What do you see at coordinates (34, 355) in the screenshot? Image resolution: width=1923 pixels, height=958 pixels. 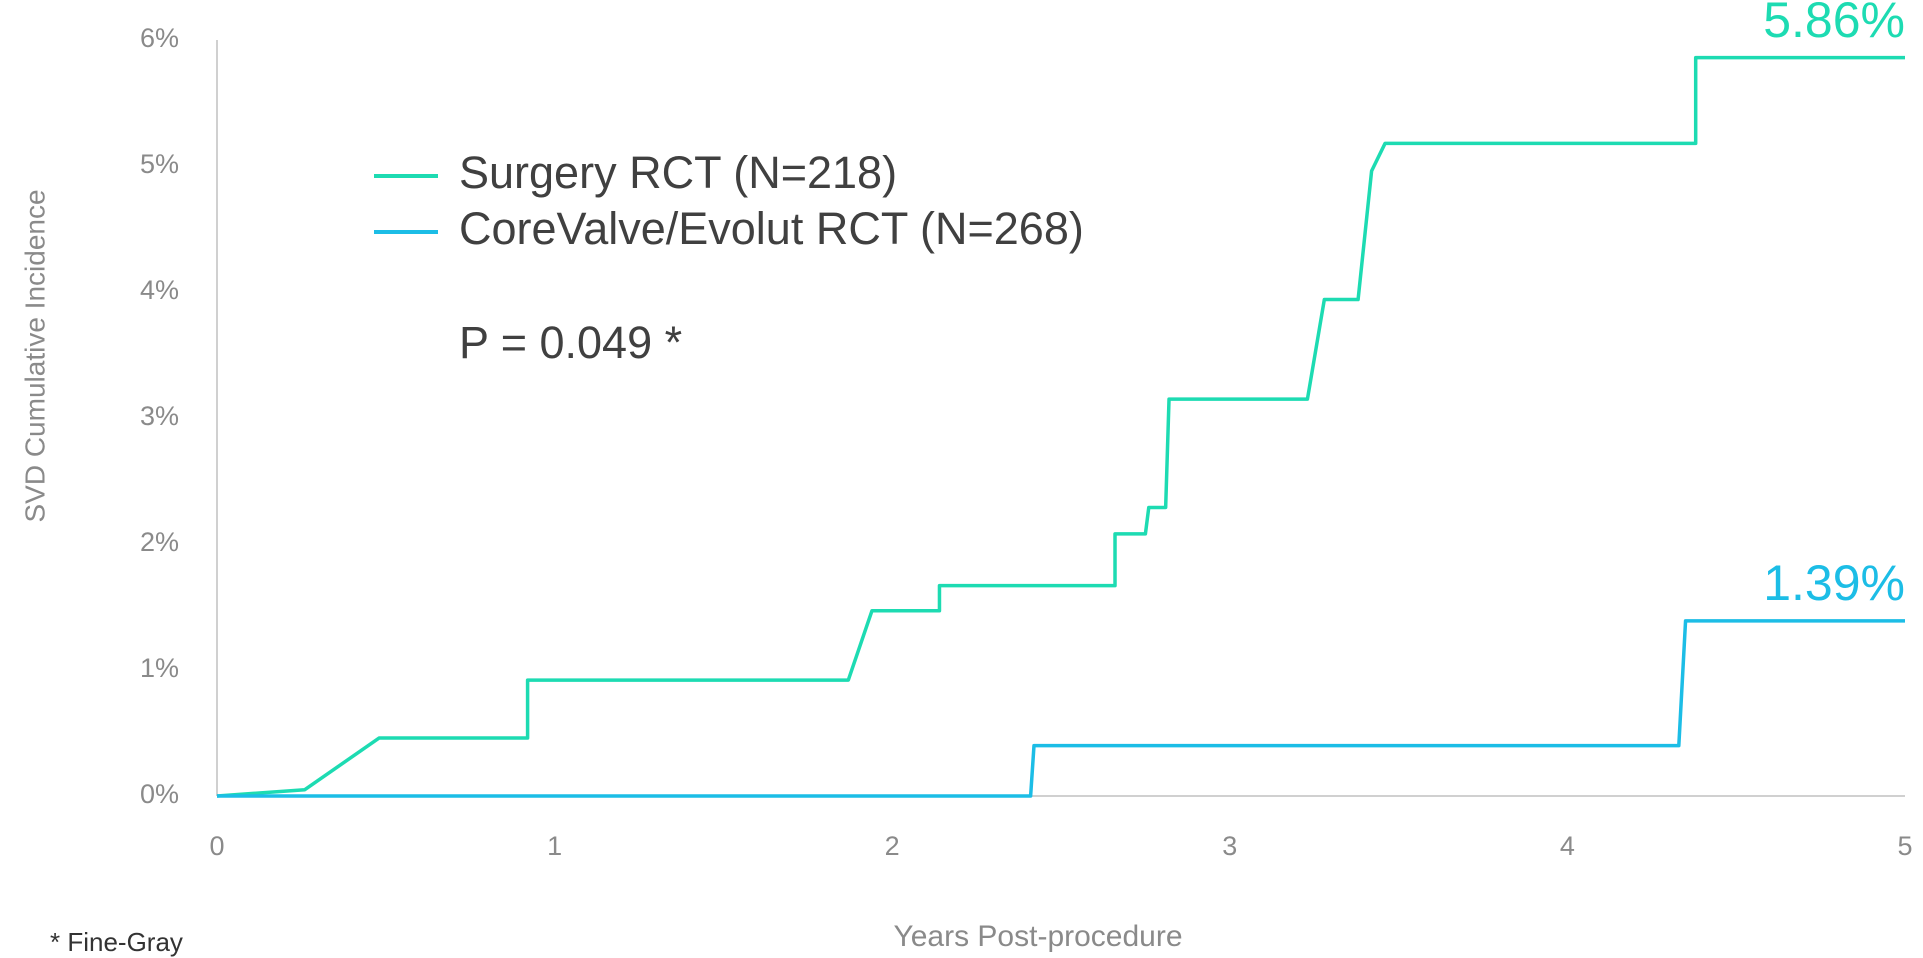 I see `y-axis-label: SVD Cumulative Incidence` at bounding box center [34, 355].